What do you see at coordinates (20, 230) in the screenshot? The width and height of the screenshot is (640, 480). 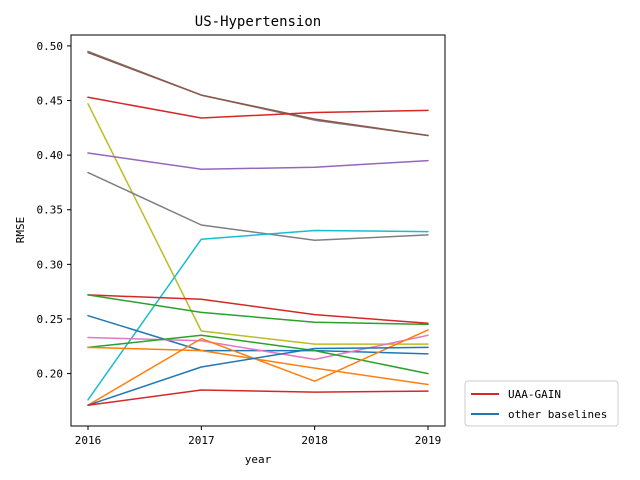 I see `y-axis-label: RMSE` at bounding box center [20, 230].